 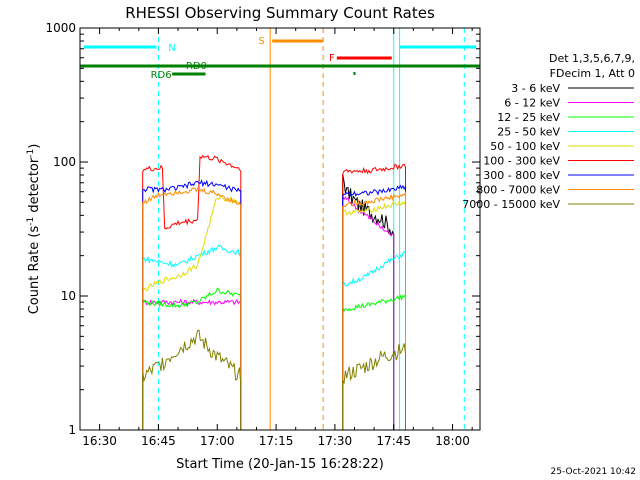 What do you see at coordinates (280, 464) in the screenshot?
I see `x-axis-label: Start Time (20-Jan-15 16:28:22)` at bounding box center [280, 464].